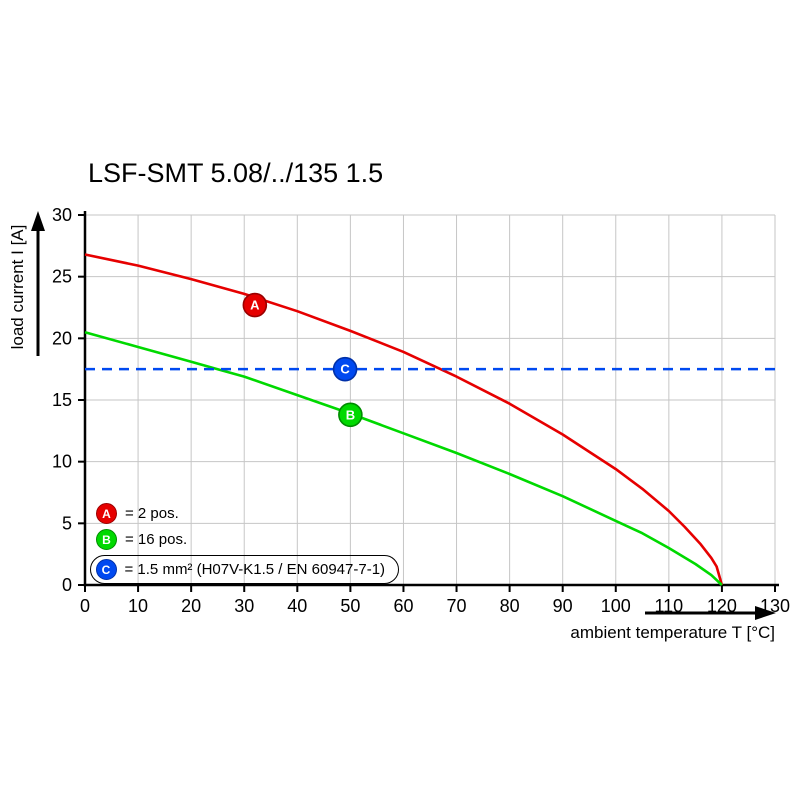 The width and height of the screenshot is (800, 800). Describe the element at coordinates (62, 400) in the screenshot. I see `svg-text: 15` at that location.